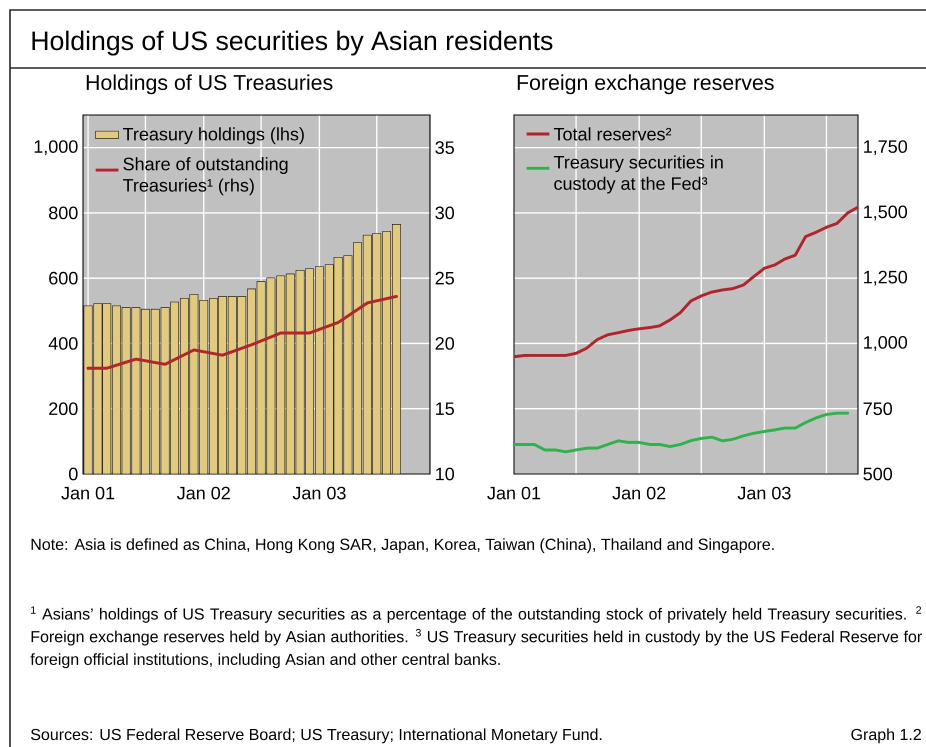 This screenshot has width=926, height=747. I want to click on text: Holdings of US securities by Asian residents, so click(292, 43).